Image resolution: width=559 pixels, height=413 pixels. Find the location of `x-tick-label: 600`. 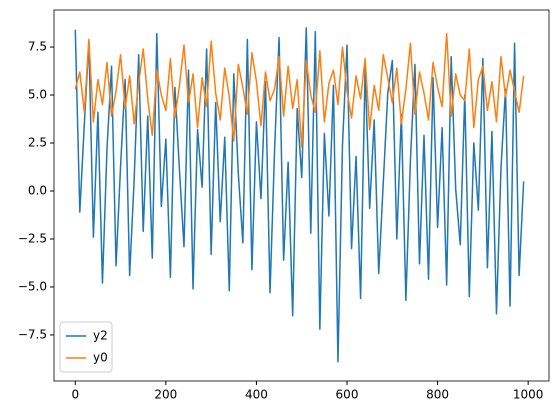

x-tick-label: 600 is located at coordinates (347, 395).